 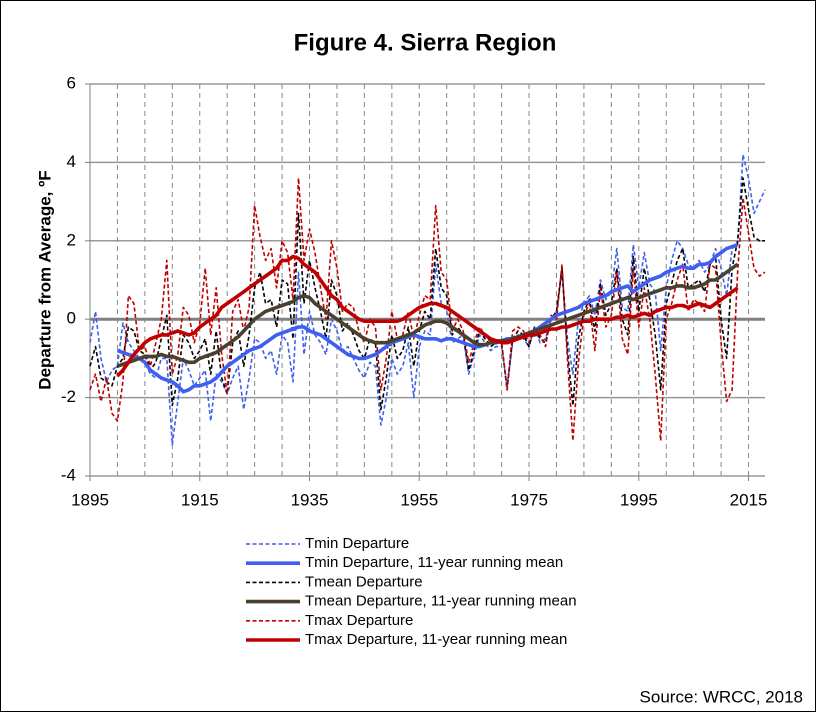 I want to click on legend-label: Tmin Departure, 11-year running mean, so click(x=434, y=562).